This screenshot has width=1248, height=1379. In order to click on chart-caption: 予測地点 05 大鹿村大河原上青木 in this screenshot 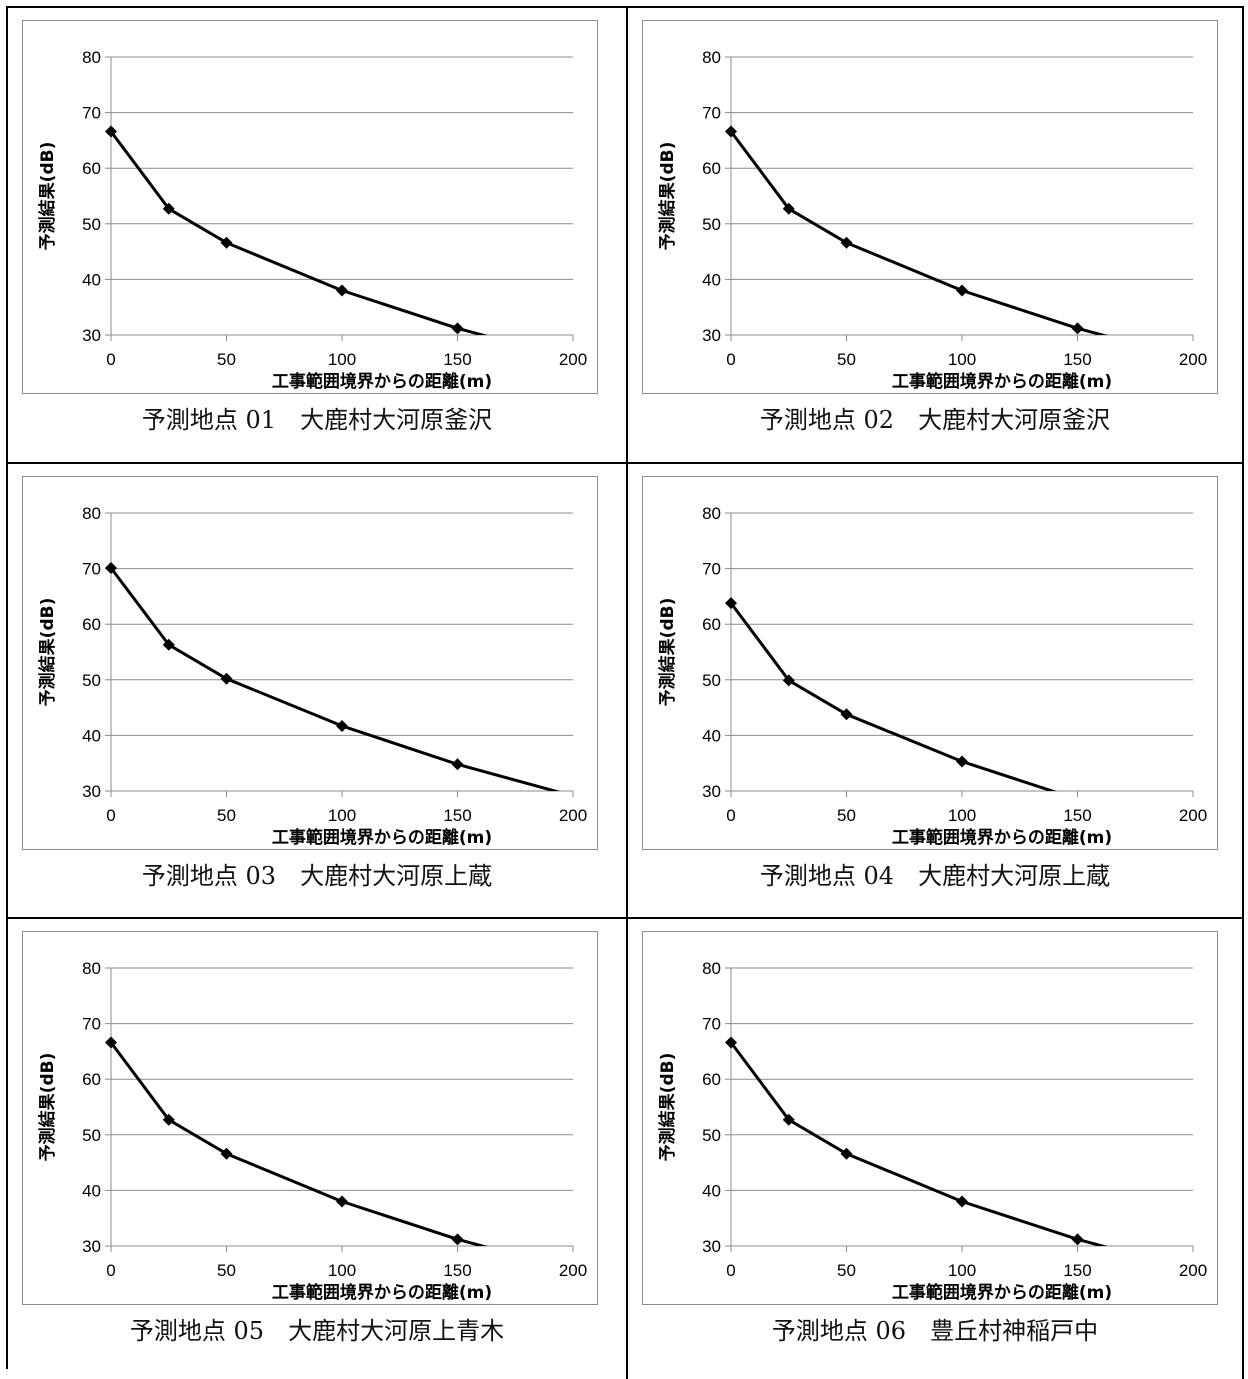, I will do `click(317, 1331)`.